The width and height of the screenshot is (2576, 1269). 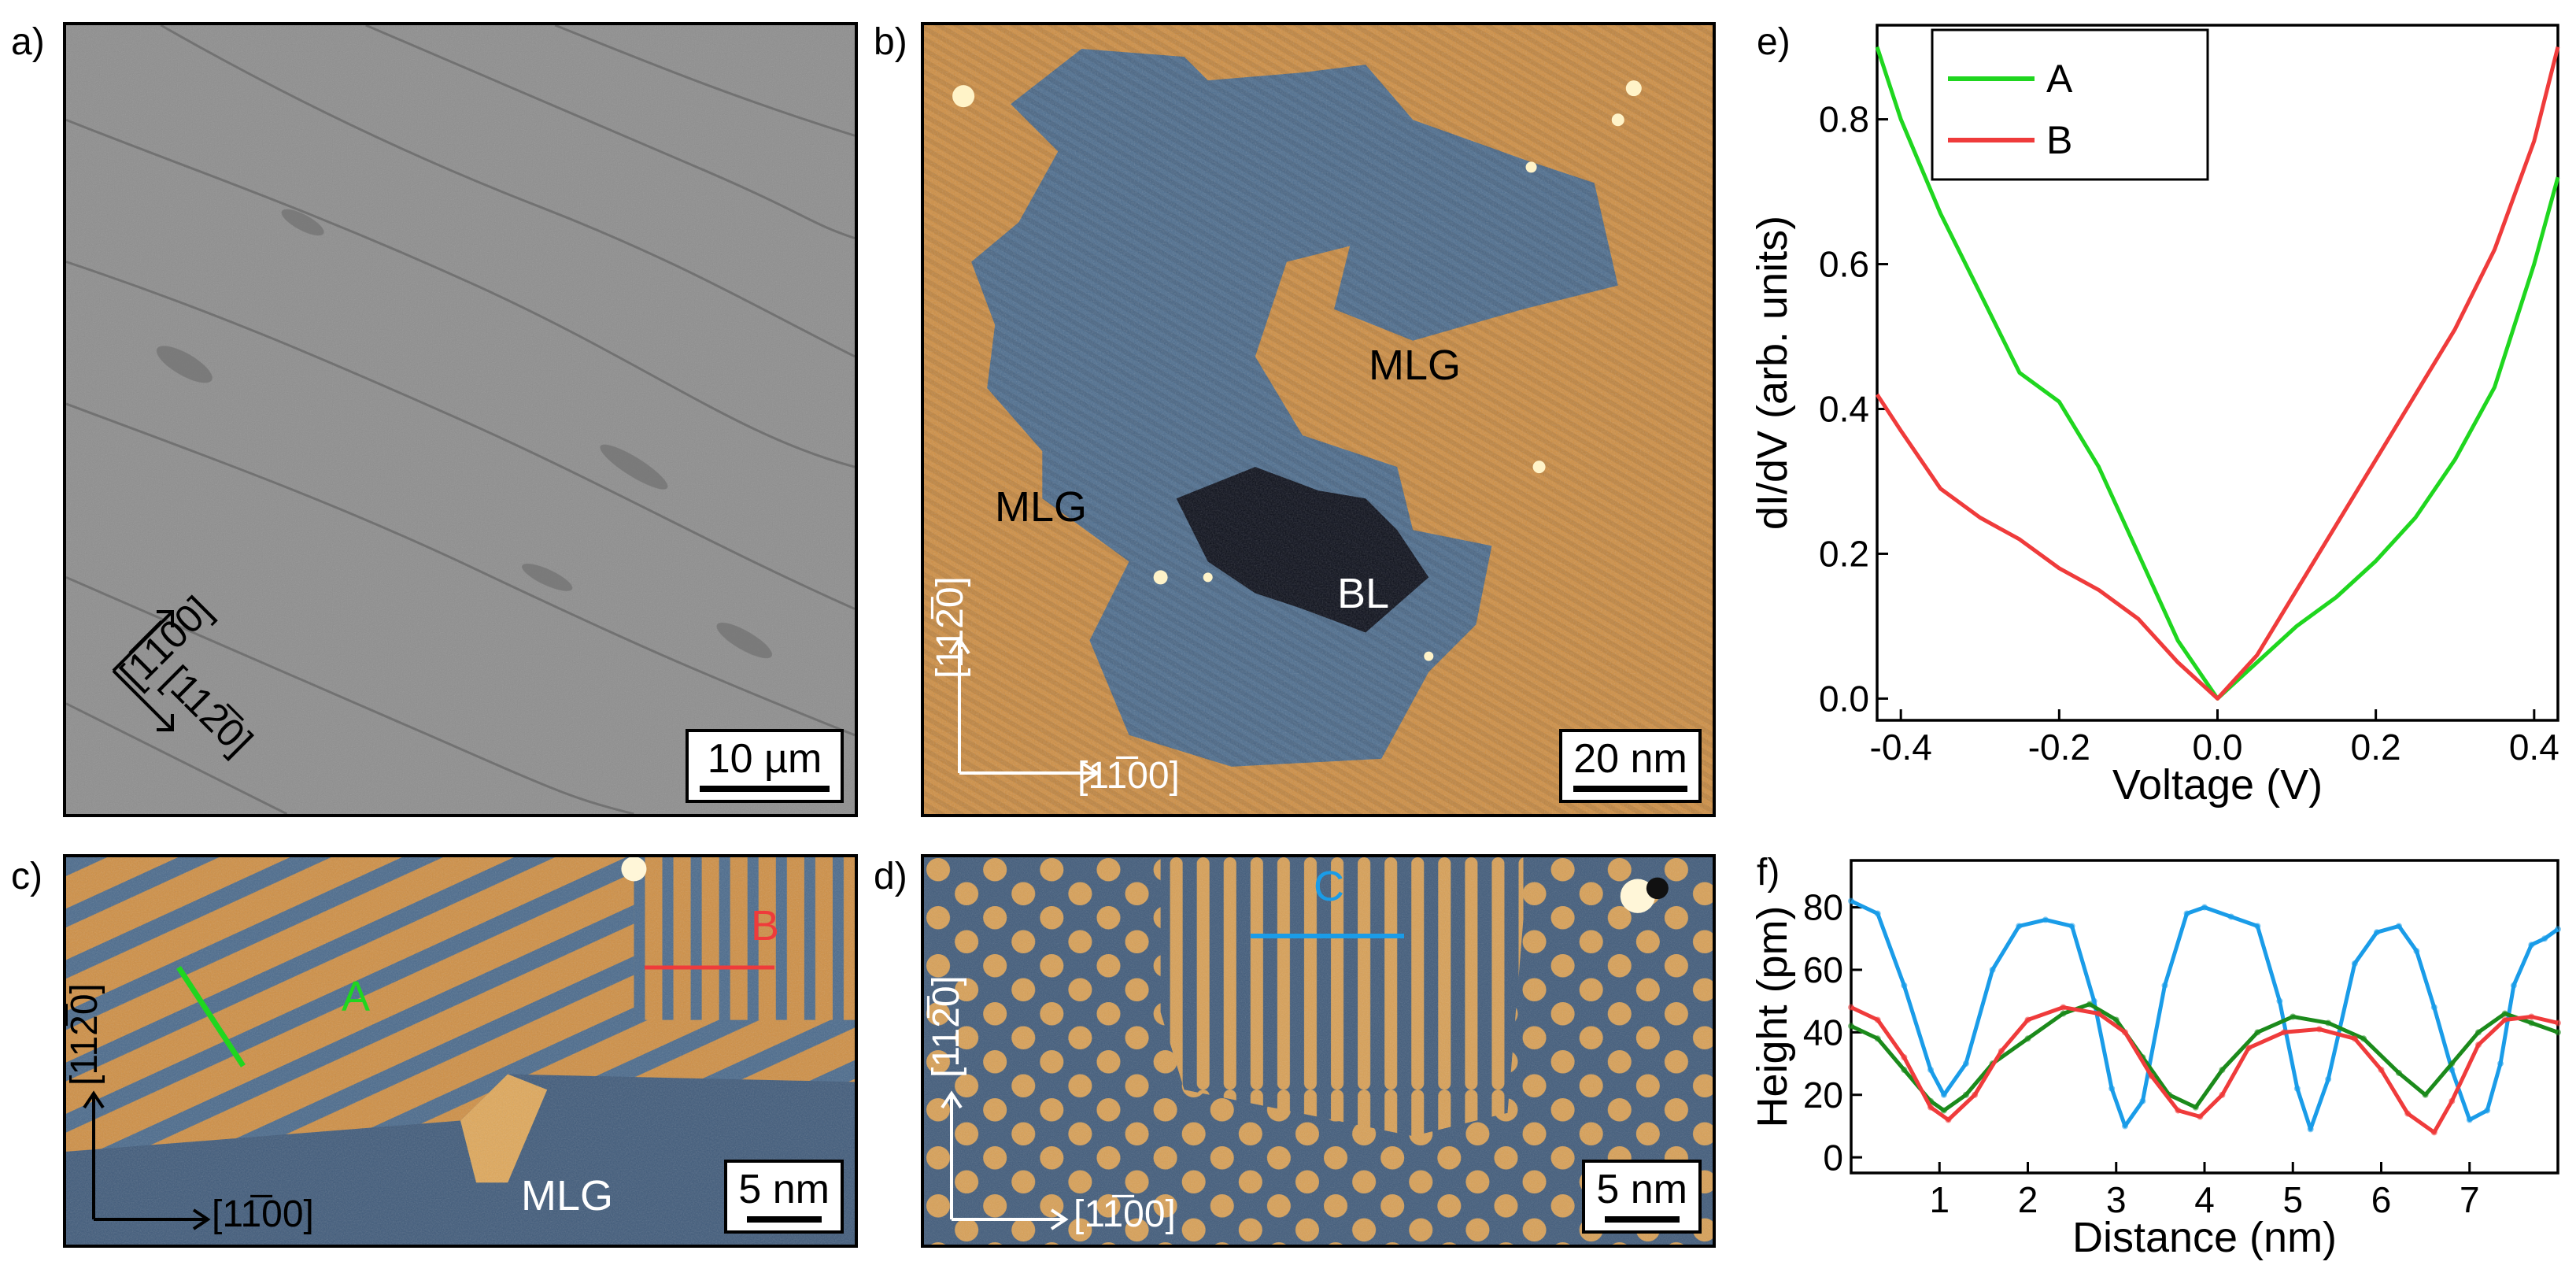 I want to click on y-tick-label: 0, so click(x=1833, y=1157).